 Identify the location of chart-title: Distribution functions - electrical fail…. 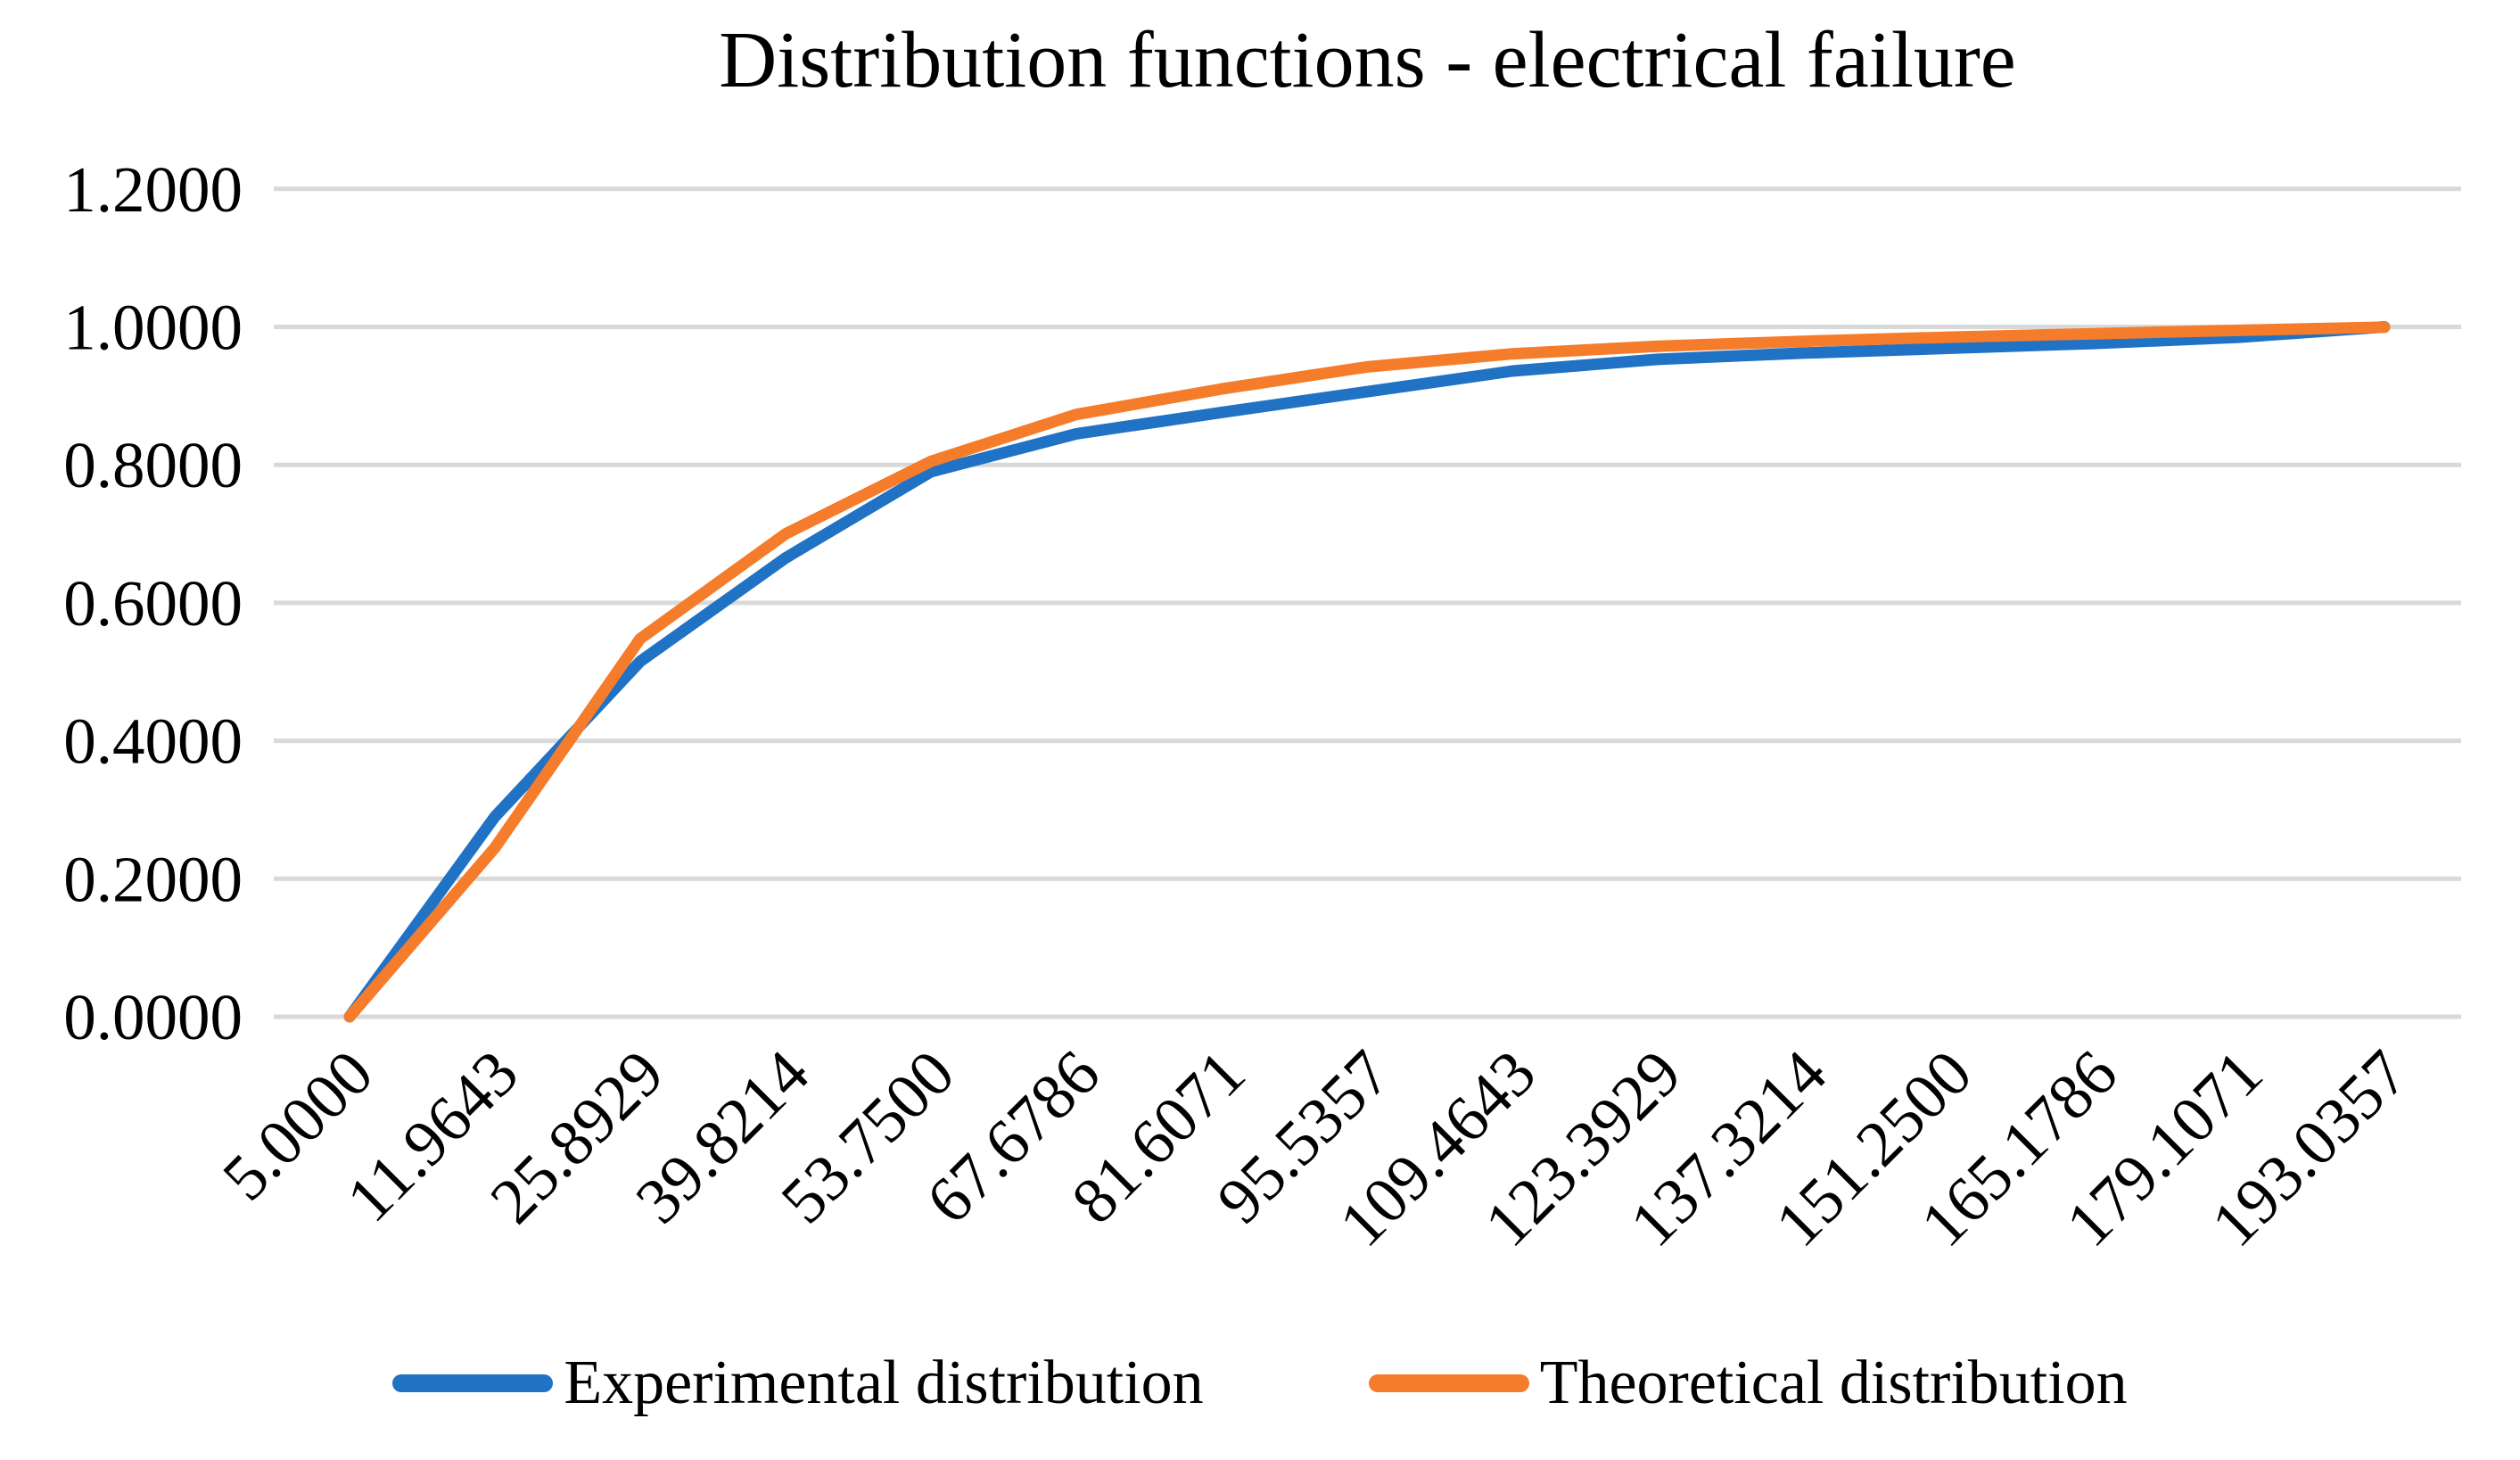
(1368, 60).